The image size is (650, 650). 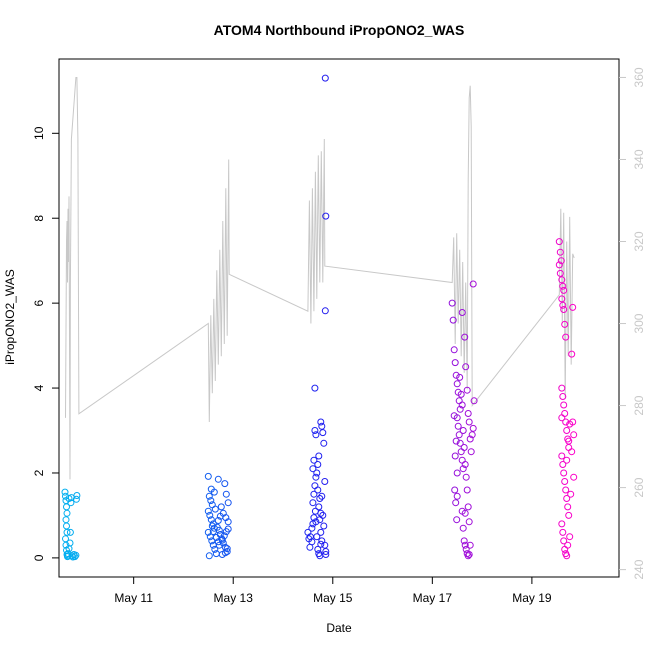 What do you see at coordinates (39, 302) in the screenshot?
I see `y-tick-label: 6` at bounding box center [39, 302].